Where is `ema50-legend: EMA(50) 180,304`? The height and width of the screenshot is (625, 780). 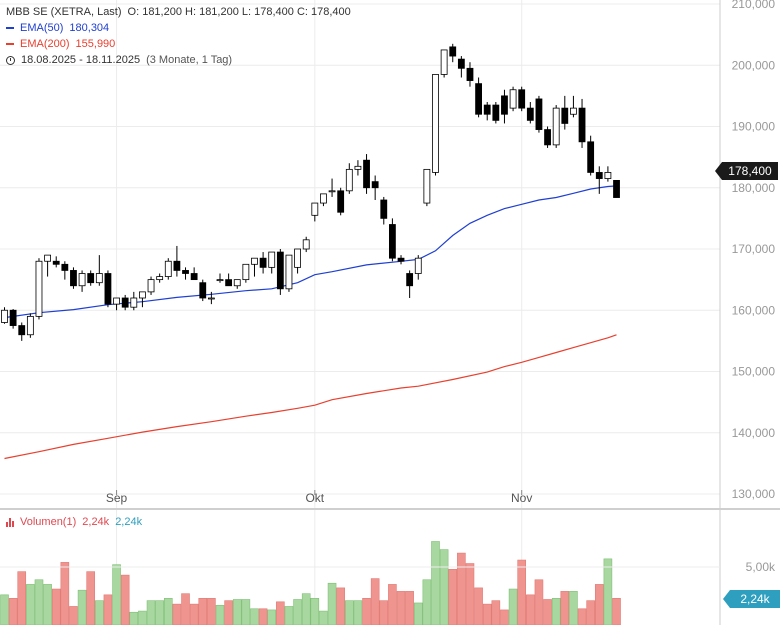 ema50-legend: EMA(50) 180,304 is located at coordinates (178, 28).